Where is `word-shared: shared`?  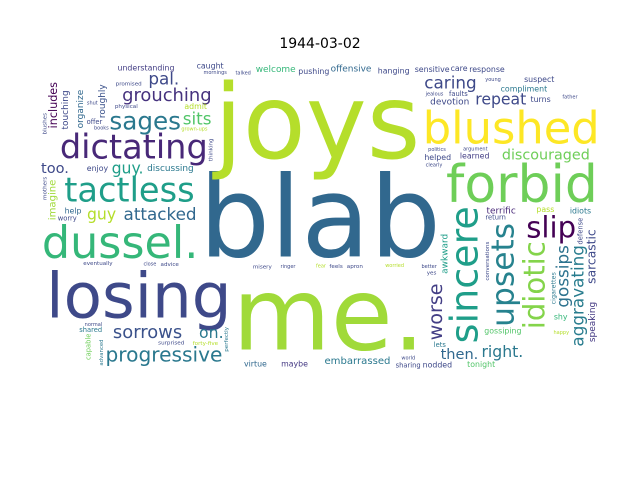 word-shared: shared is located at coordinates (90, 330).